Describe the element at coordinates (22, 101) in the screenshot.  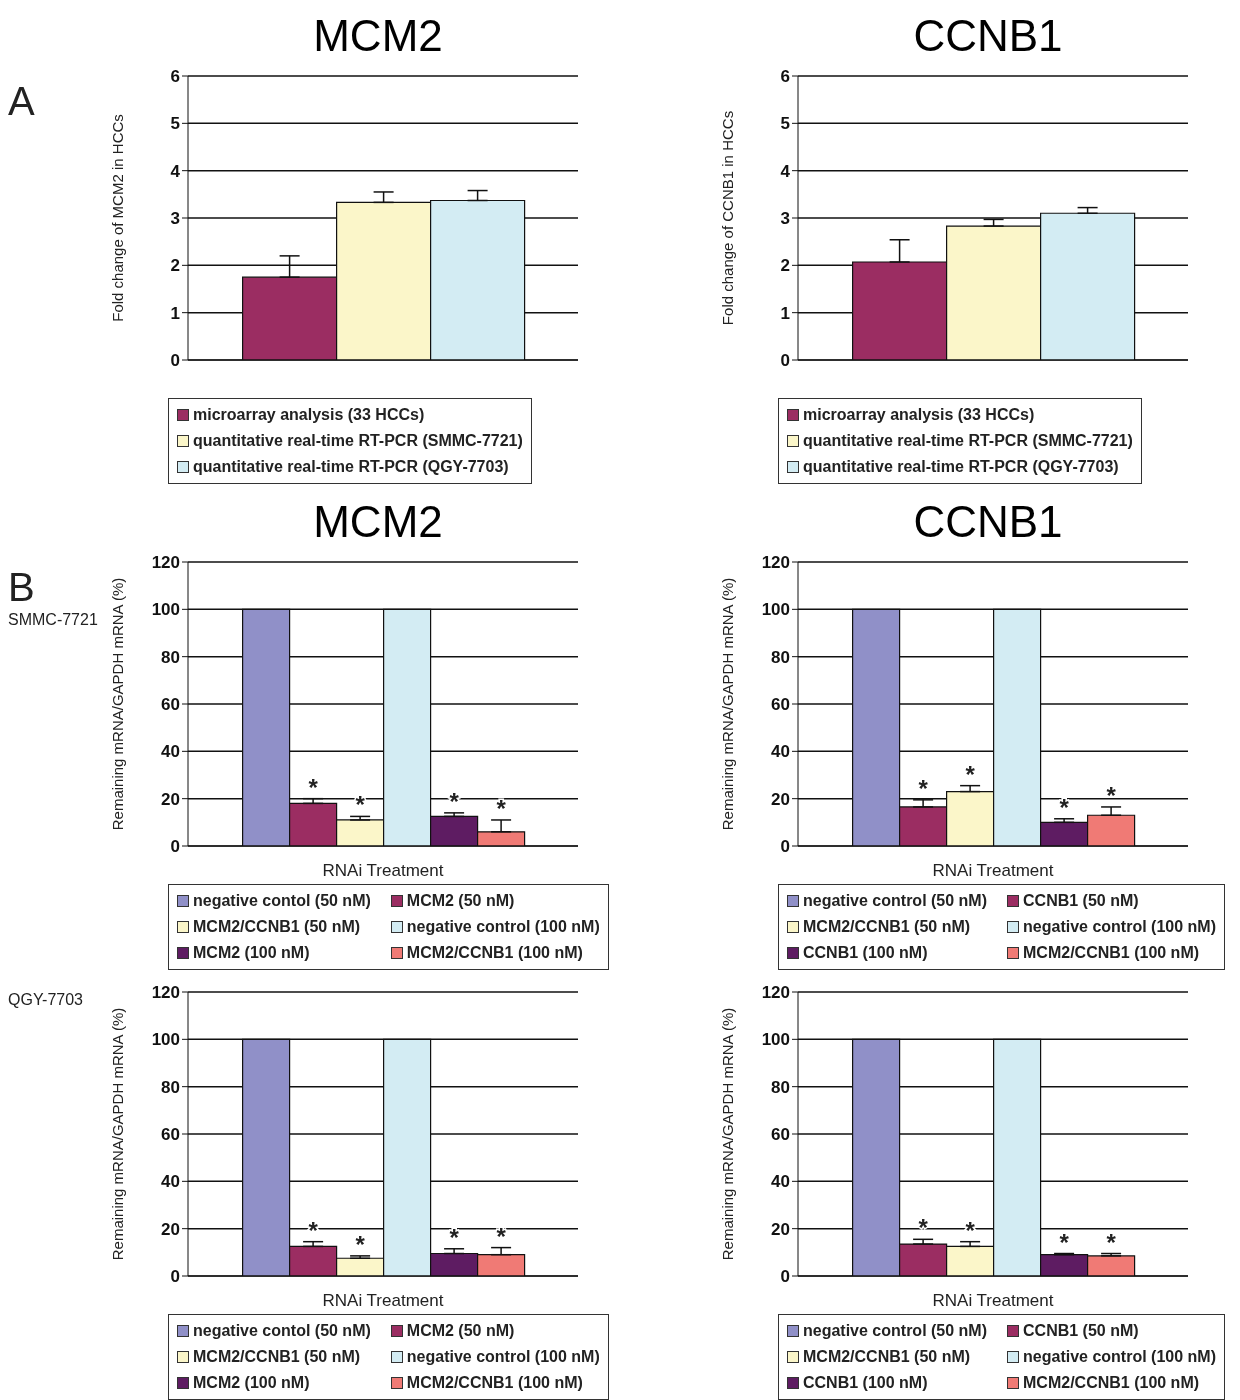
I see `text: A` at that location.